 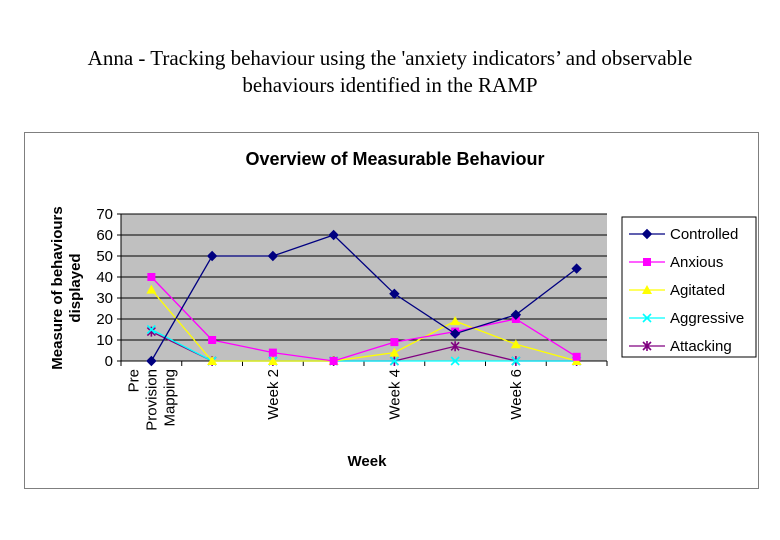 I want to click on x-tick-label: Week 4, so click(x=394, y=394).